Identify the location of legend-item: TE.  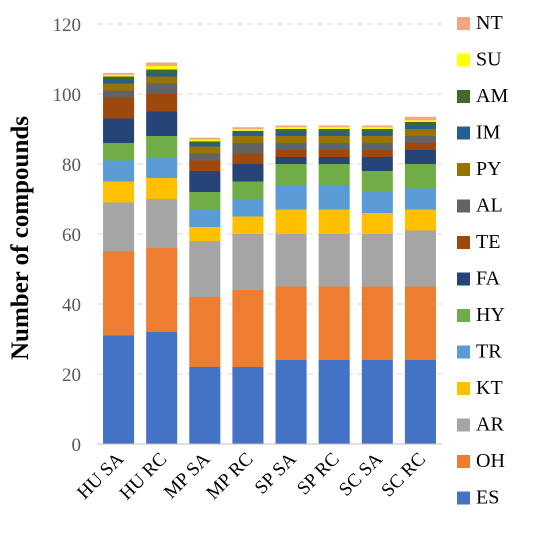
(478, 242).